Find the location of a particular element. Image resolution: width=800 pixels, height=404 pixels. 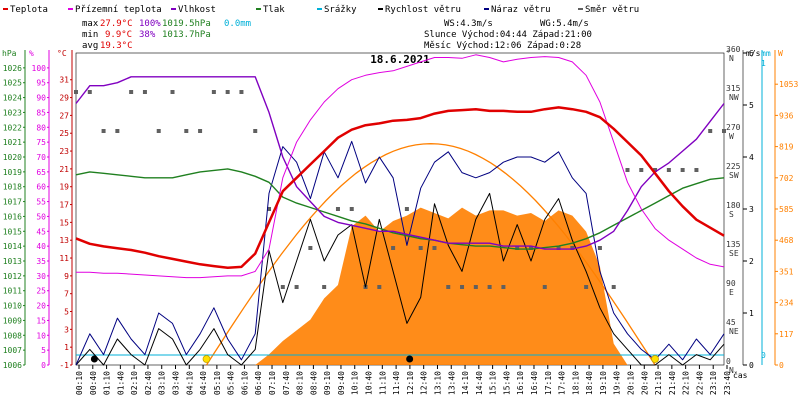

compass-label: N is located at coordinates (731, 370).